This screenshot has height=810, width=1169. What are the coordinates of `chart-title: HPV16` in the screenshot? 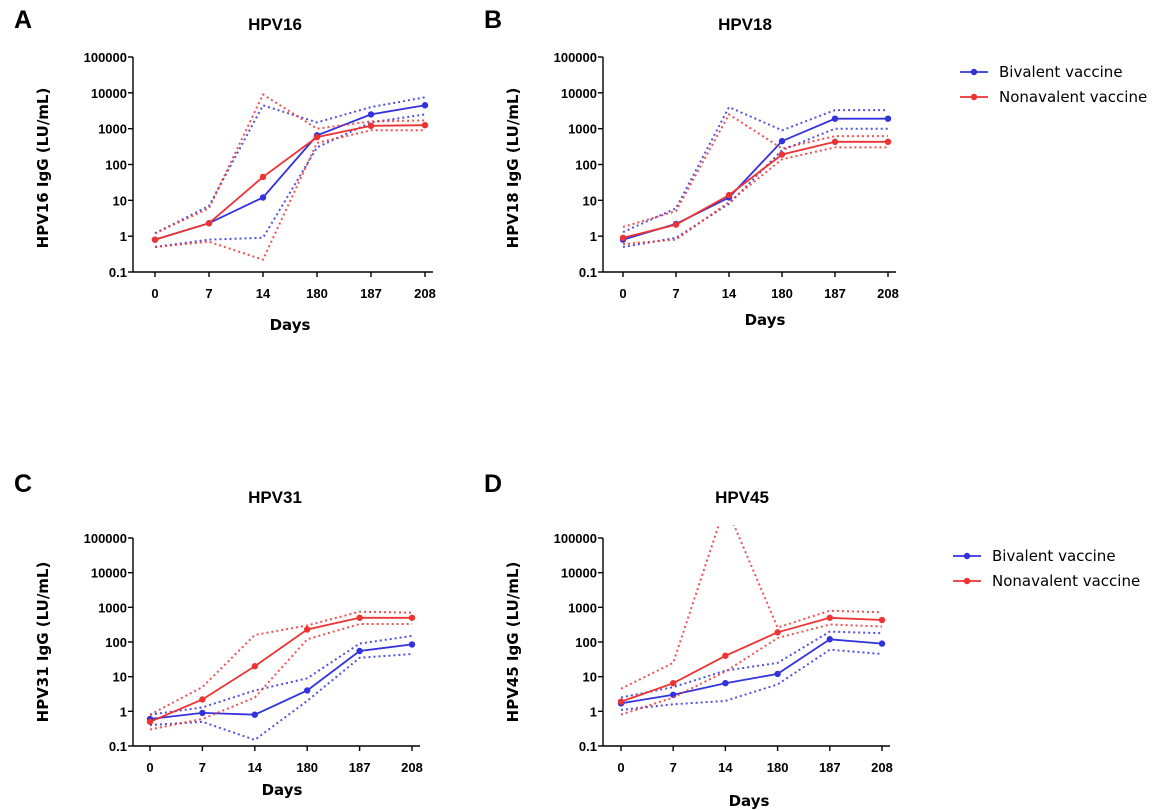 It's located at (275, 24).